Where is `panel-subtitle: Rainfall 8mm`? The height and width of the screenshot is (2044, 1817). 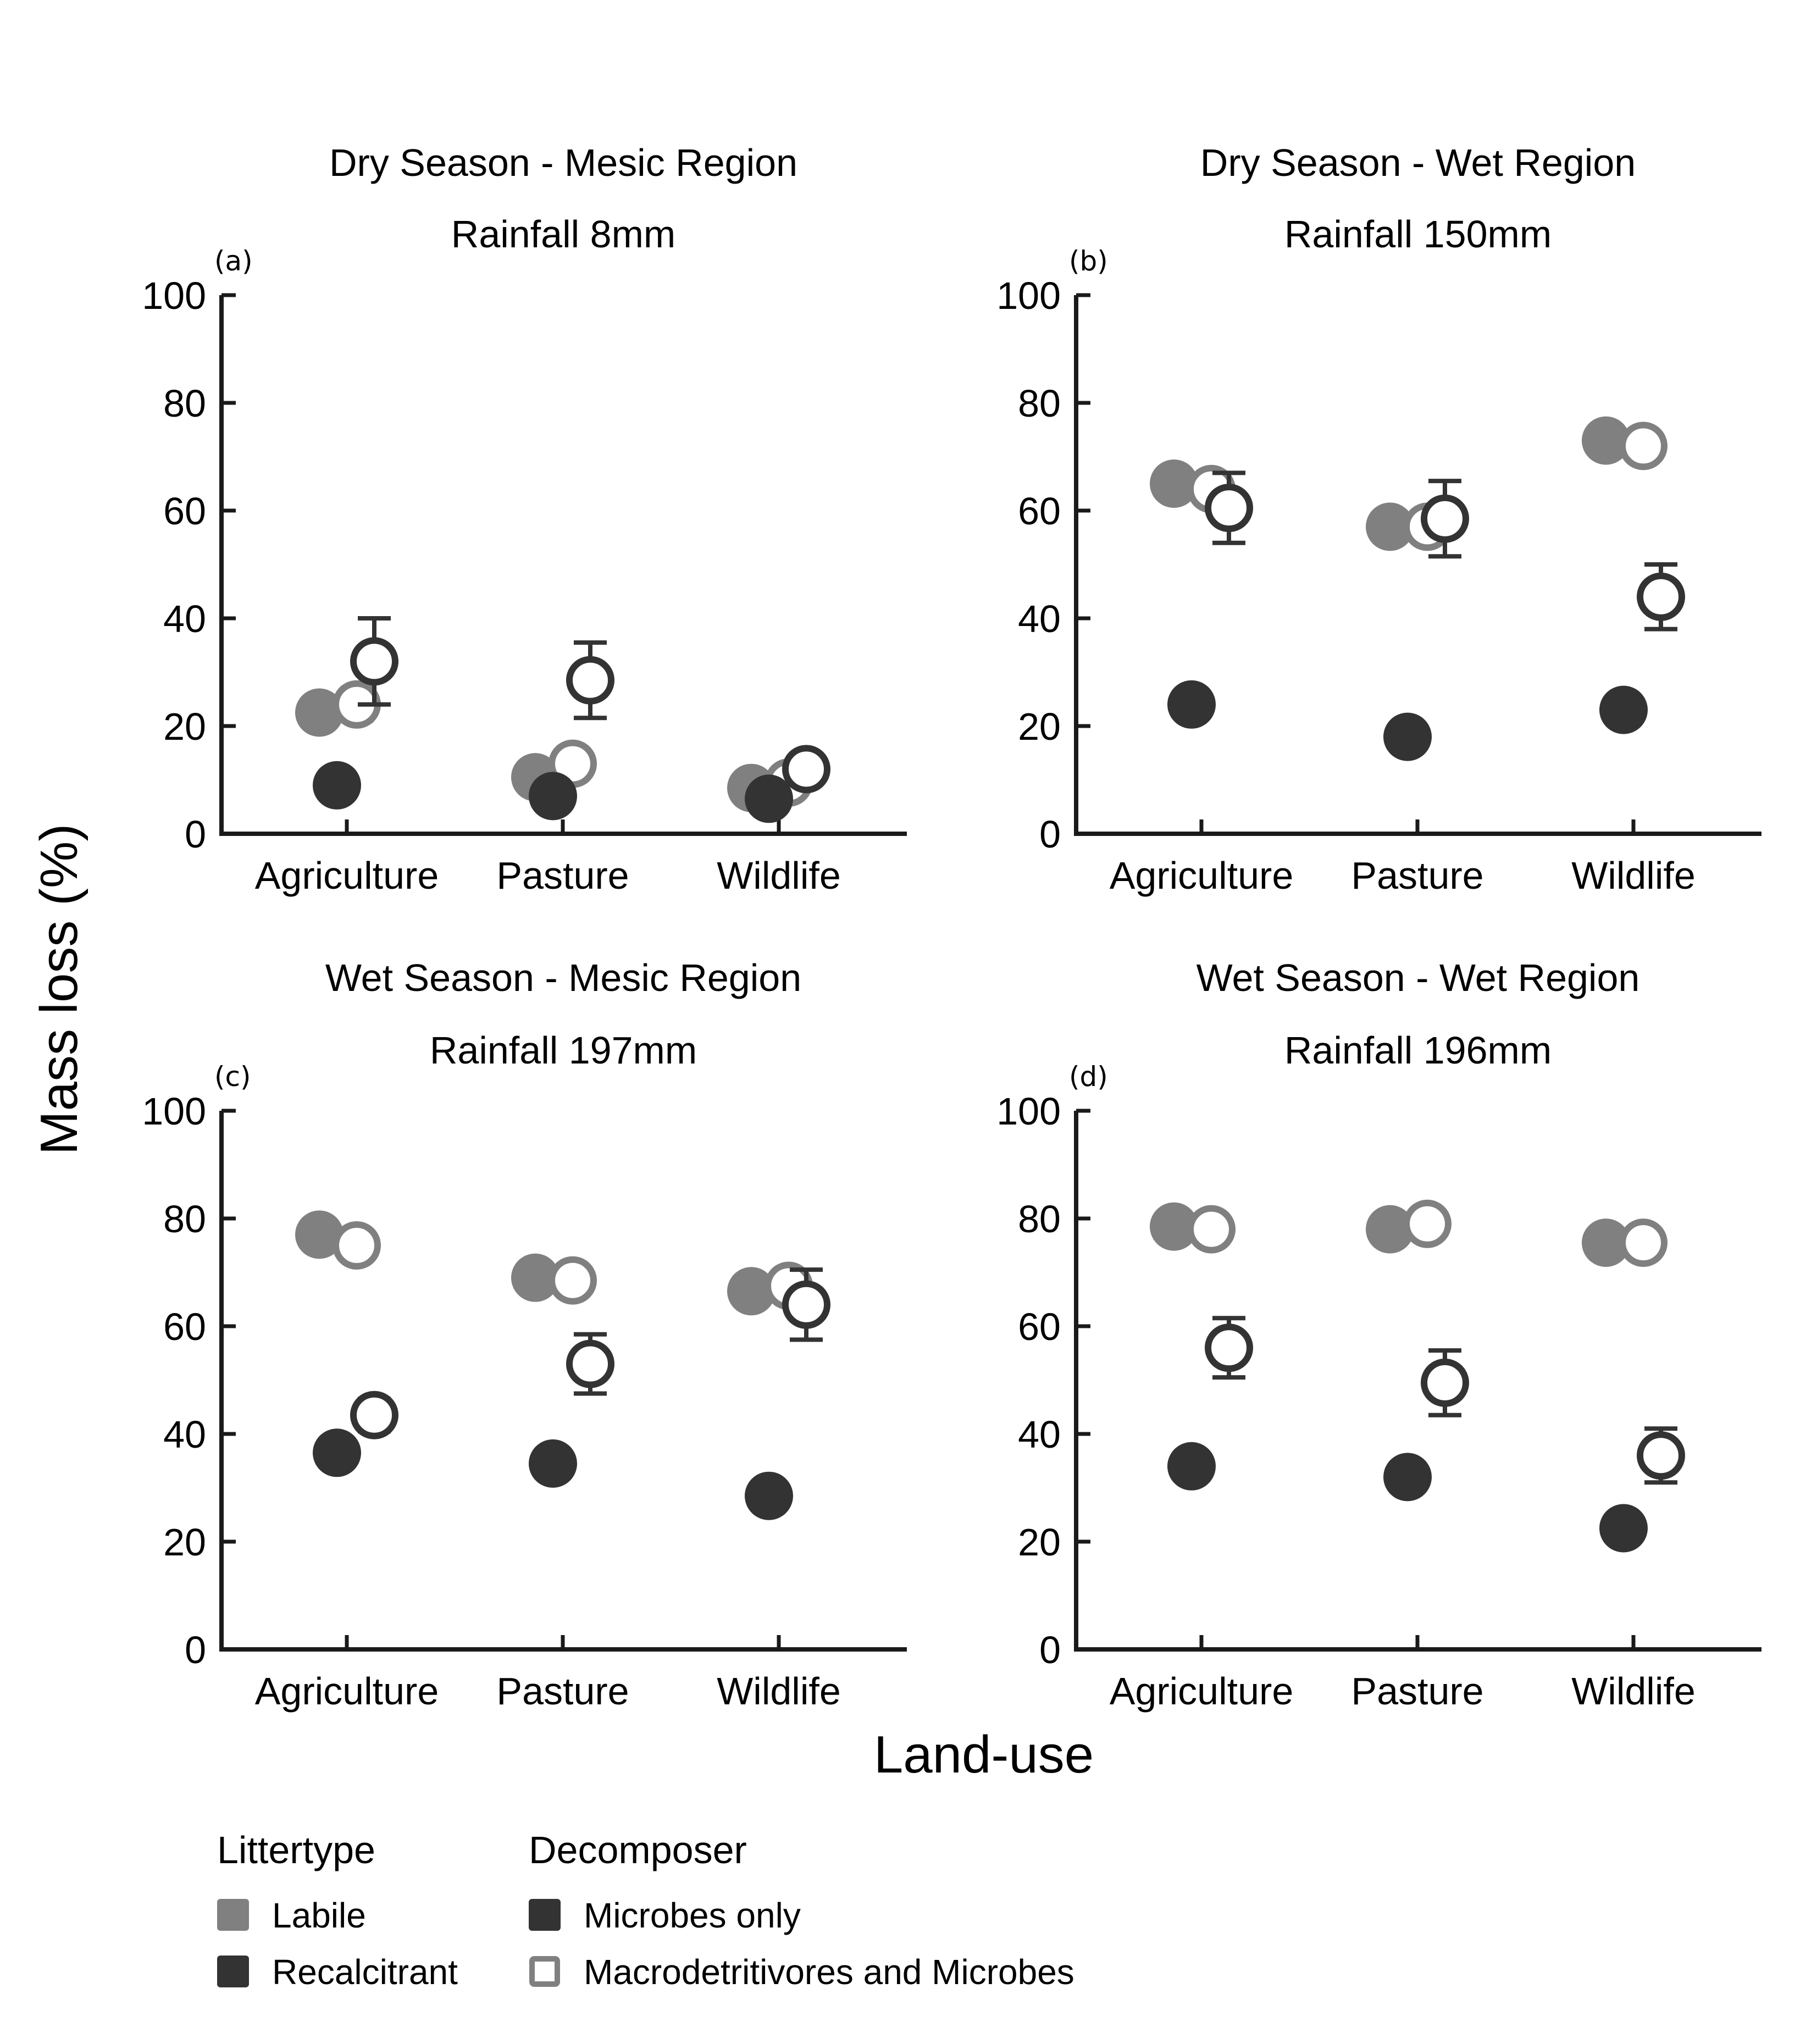 panel-subtitle: Rainfall 8mm is located at coordinates (563, 234).